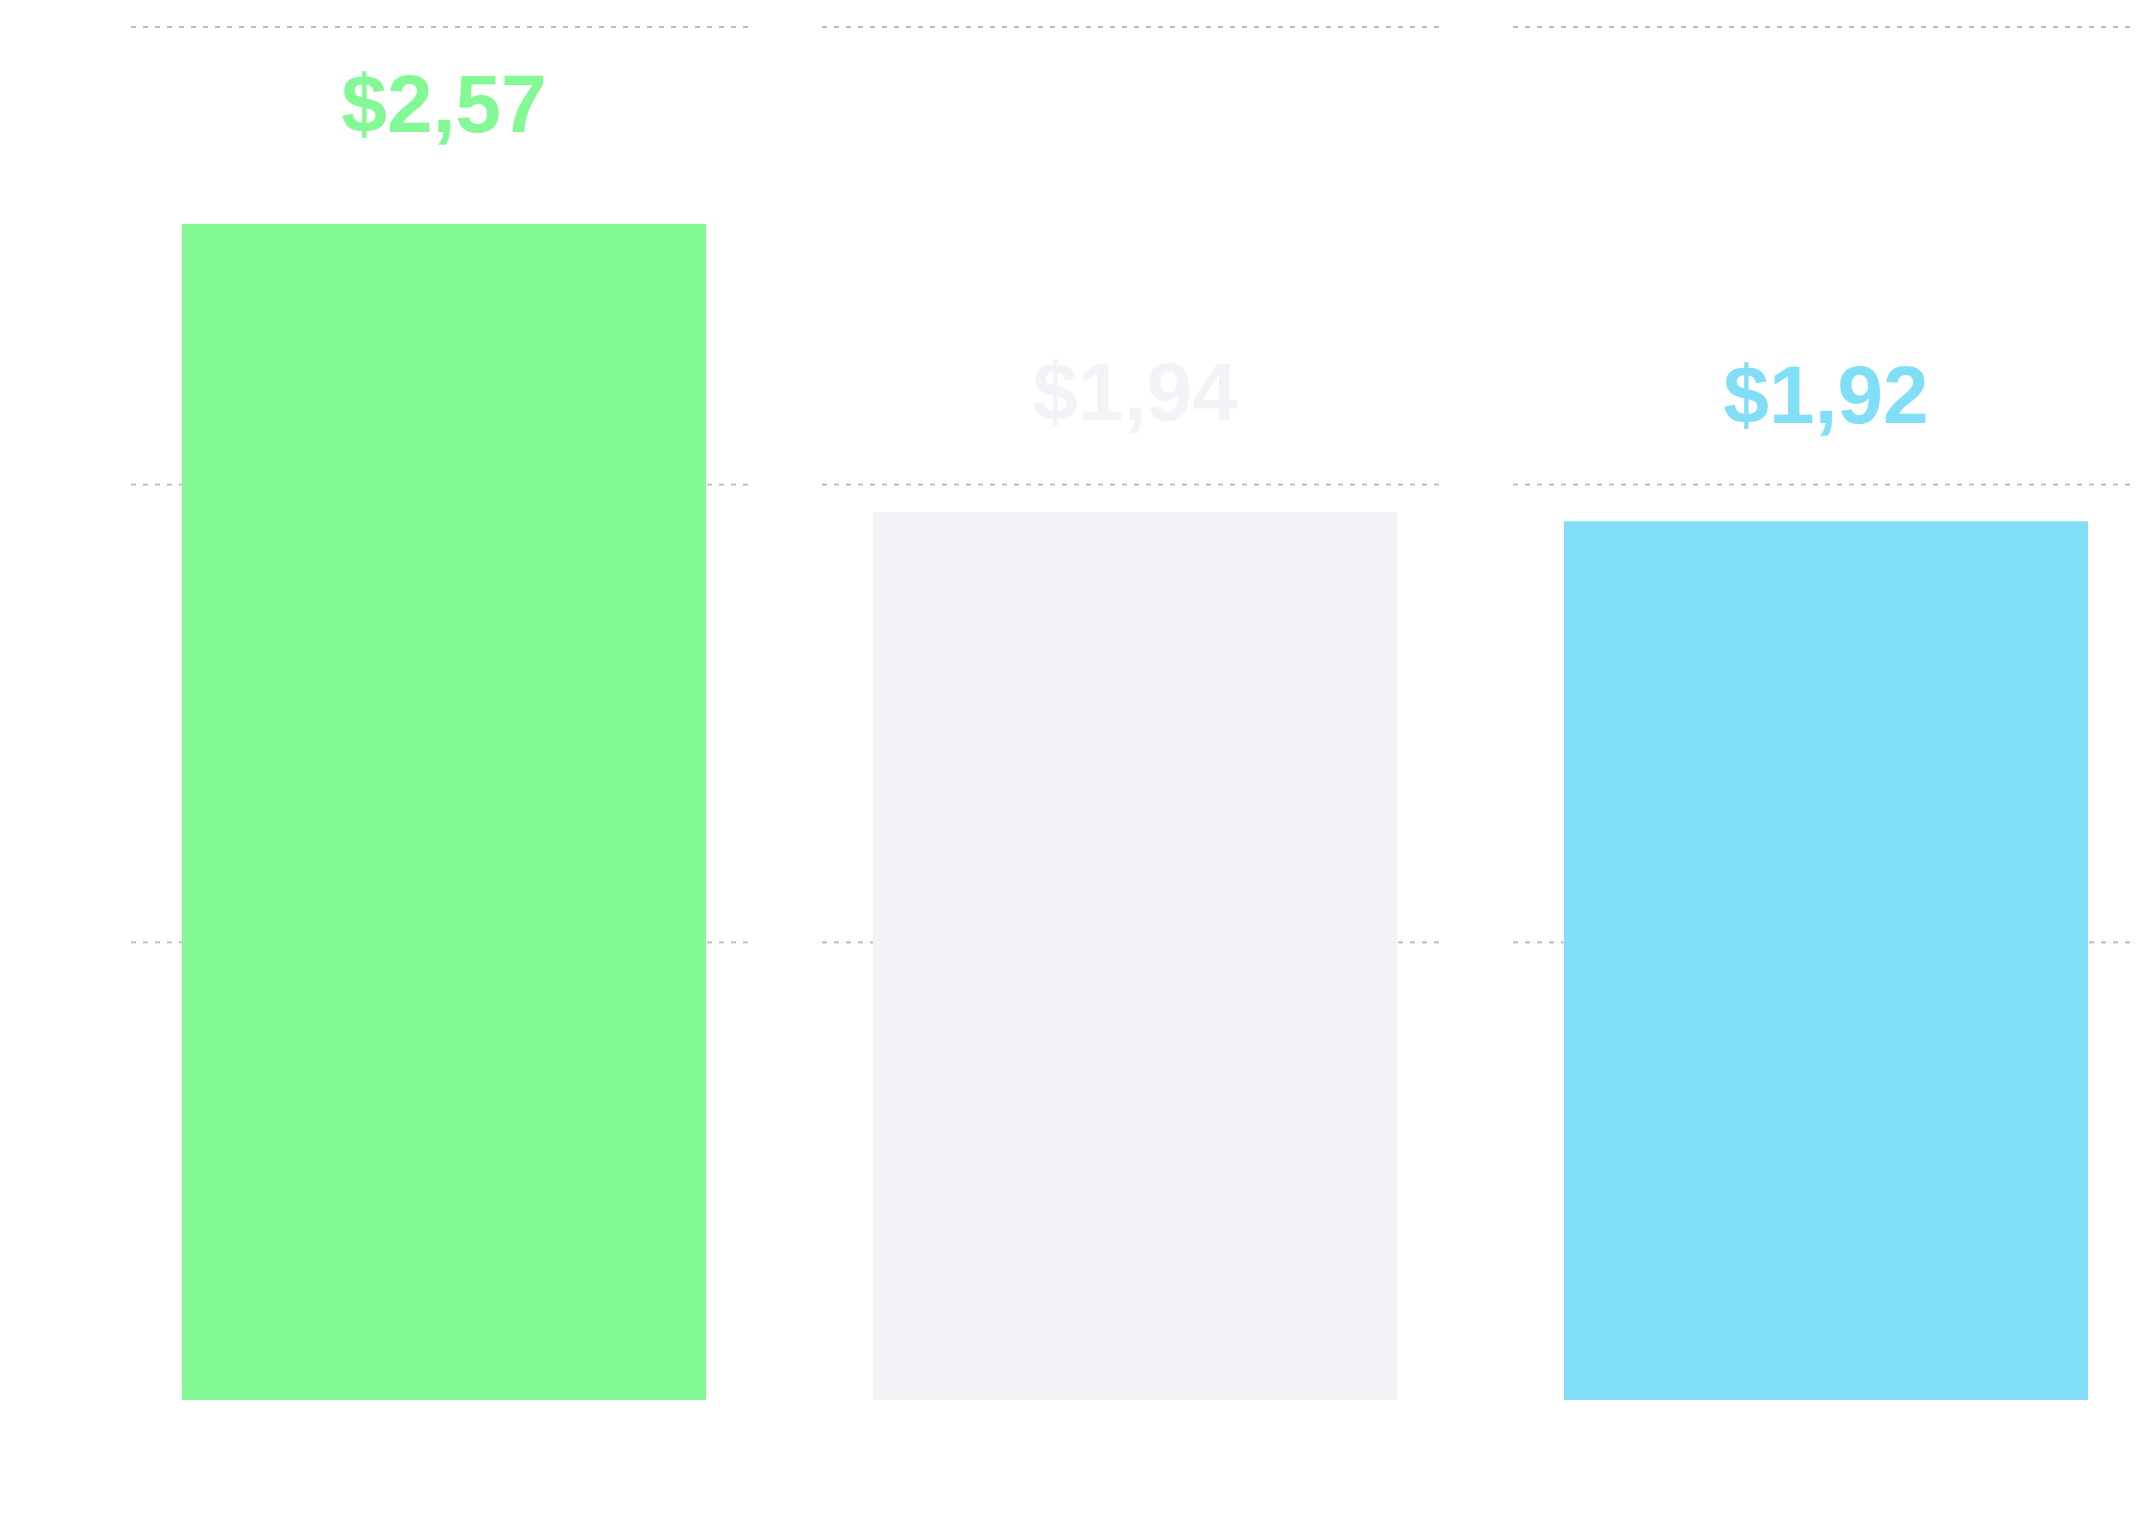  I want to click on data-label: $2,57, so click(443, 104).